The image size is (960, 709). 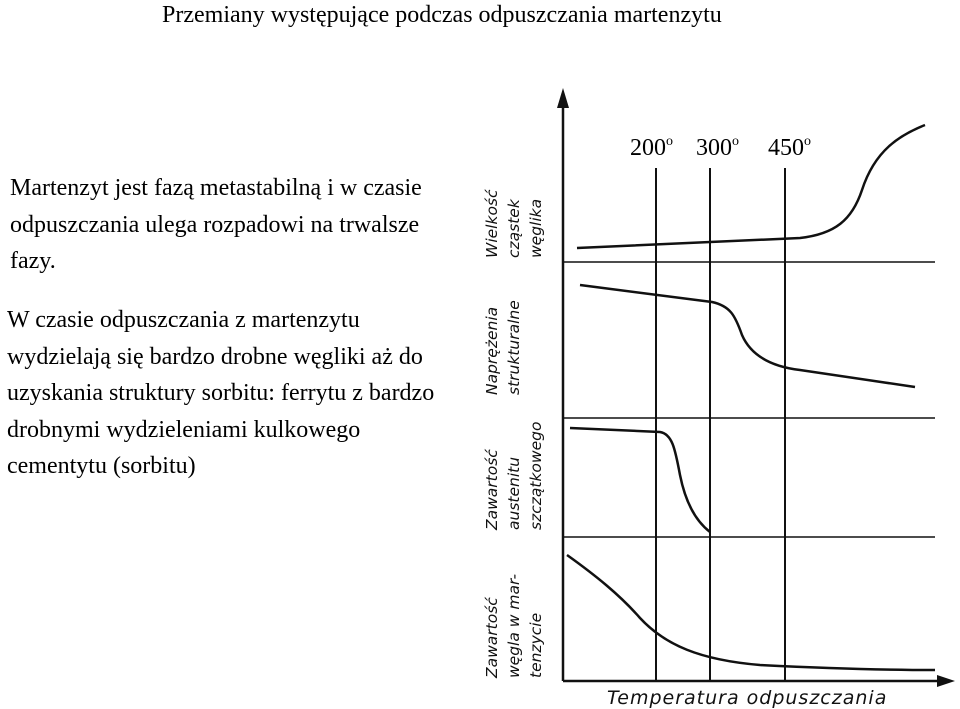 I want to click on y-axis-arrow, so click(x=563, y=98).